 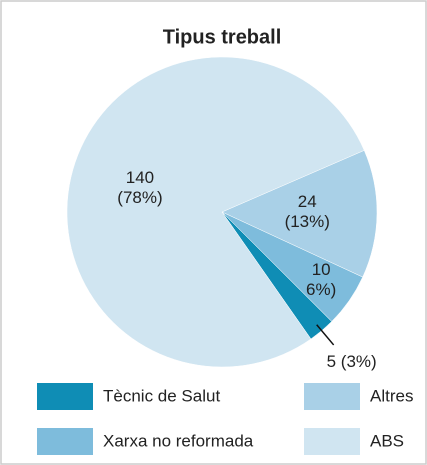 What do you see at coordinates (391, 395) in the screenshot?
I see `legend-label: Altres` at bounding box center [391, 395].